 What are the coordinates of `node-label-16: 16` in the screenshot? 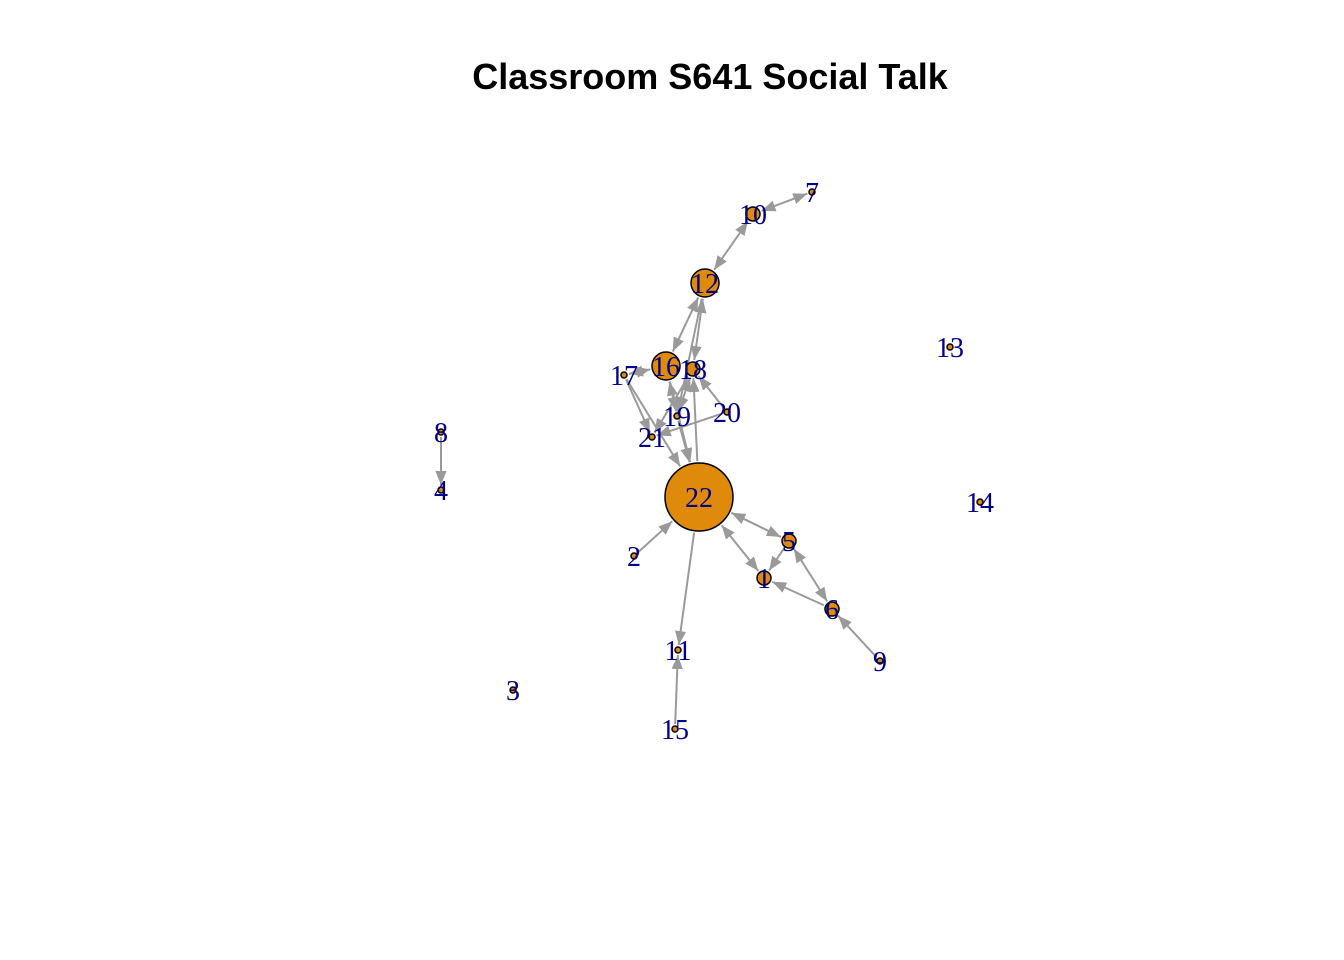 It's located at (666, 367).